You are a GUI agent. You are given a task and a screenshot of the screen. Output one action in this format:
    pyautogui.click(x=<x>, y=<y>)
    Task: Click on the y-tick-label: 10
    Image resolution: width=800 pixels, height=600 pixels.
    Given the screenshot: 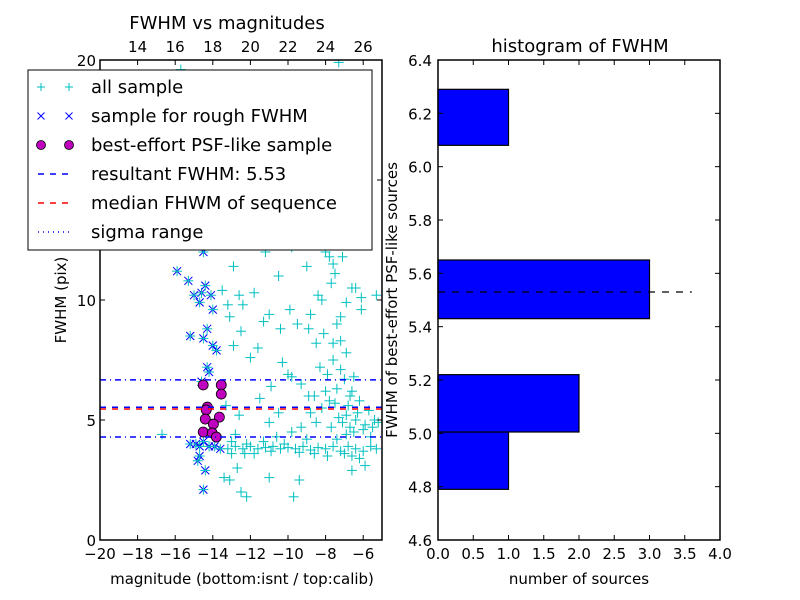 What is the action you would take?
    pyautogui.click(x=86, y=301)
    